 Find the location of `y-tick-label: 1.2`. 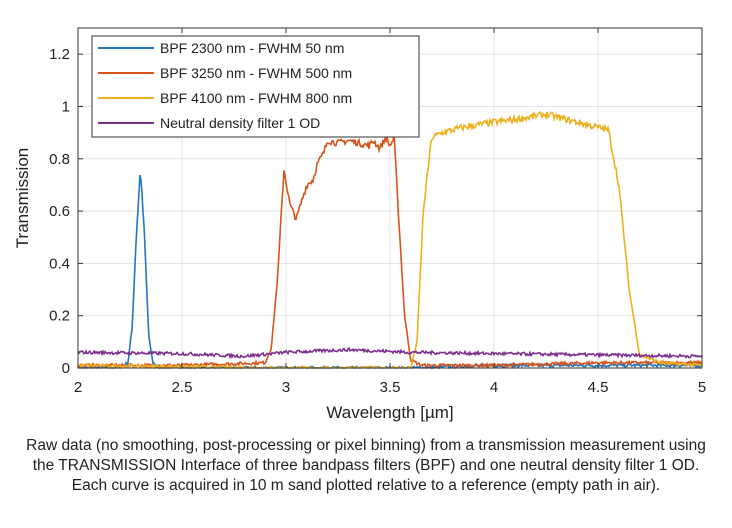

y-tick-label: 1.2 is located at coordinates (59, 54).